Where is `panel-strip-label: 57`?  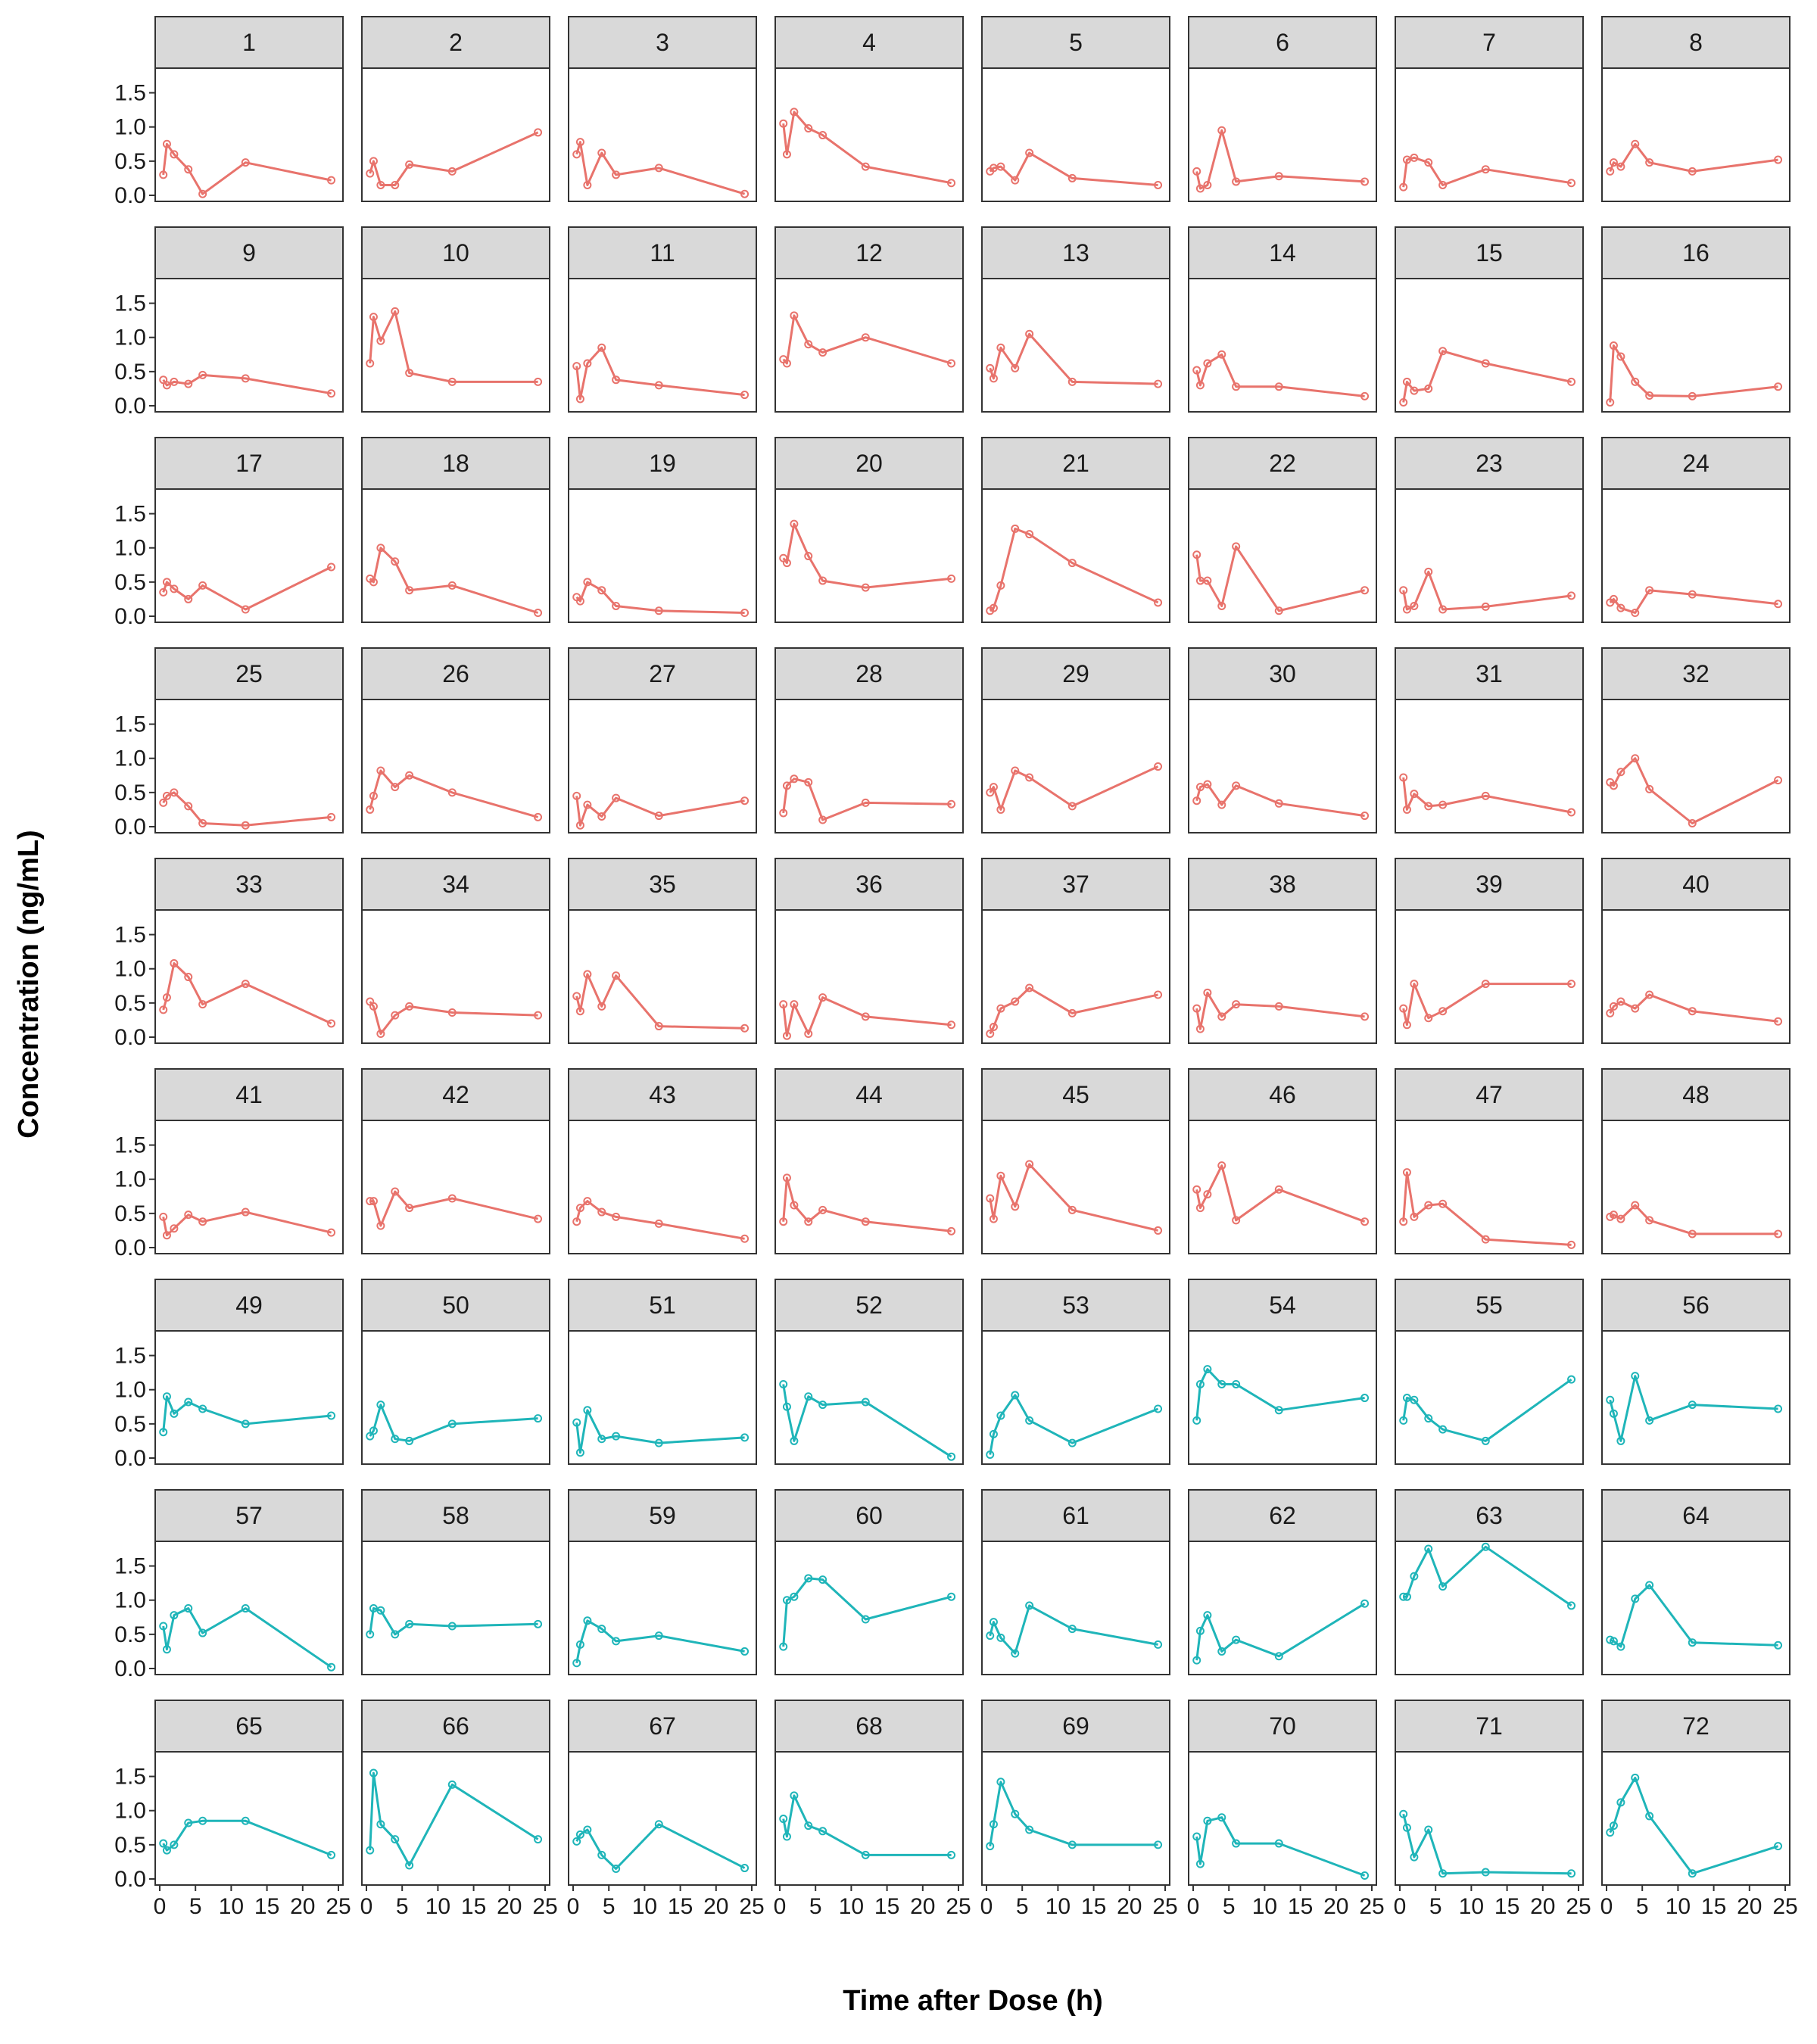 panel-strip-label: 57 is located at coordinates (249, 1515).